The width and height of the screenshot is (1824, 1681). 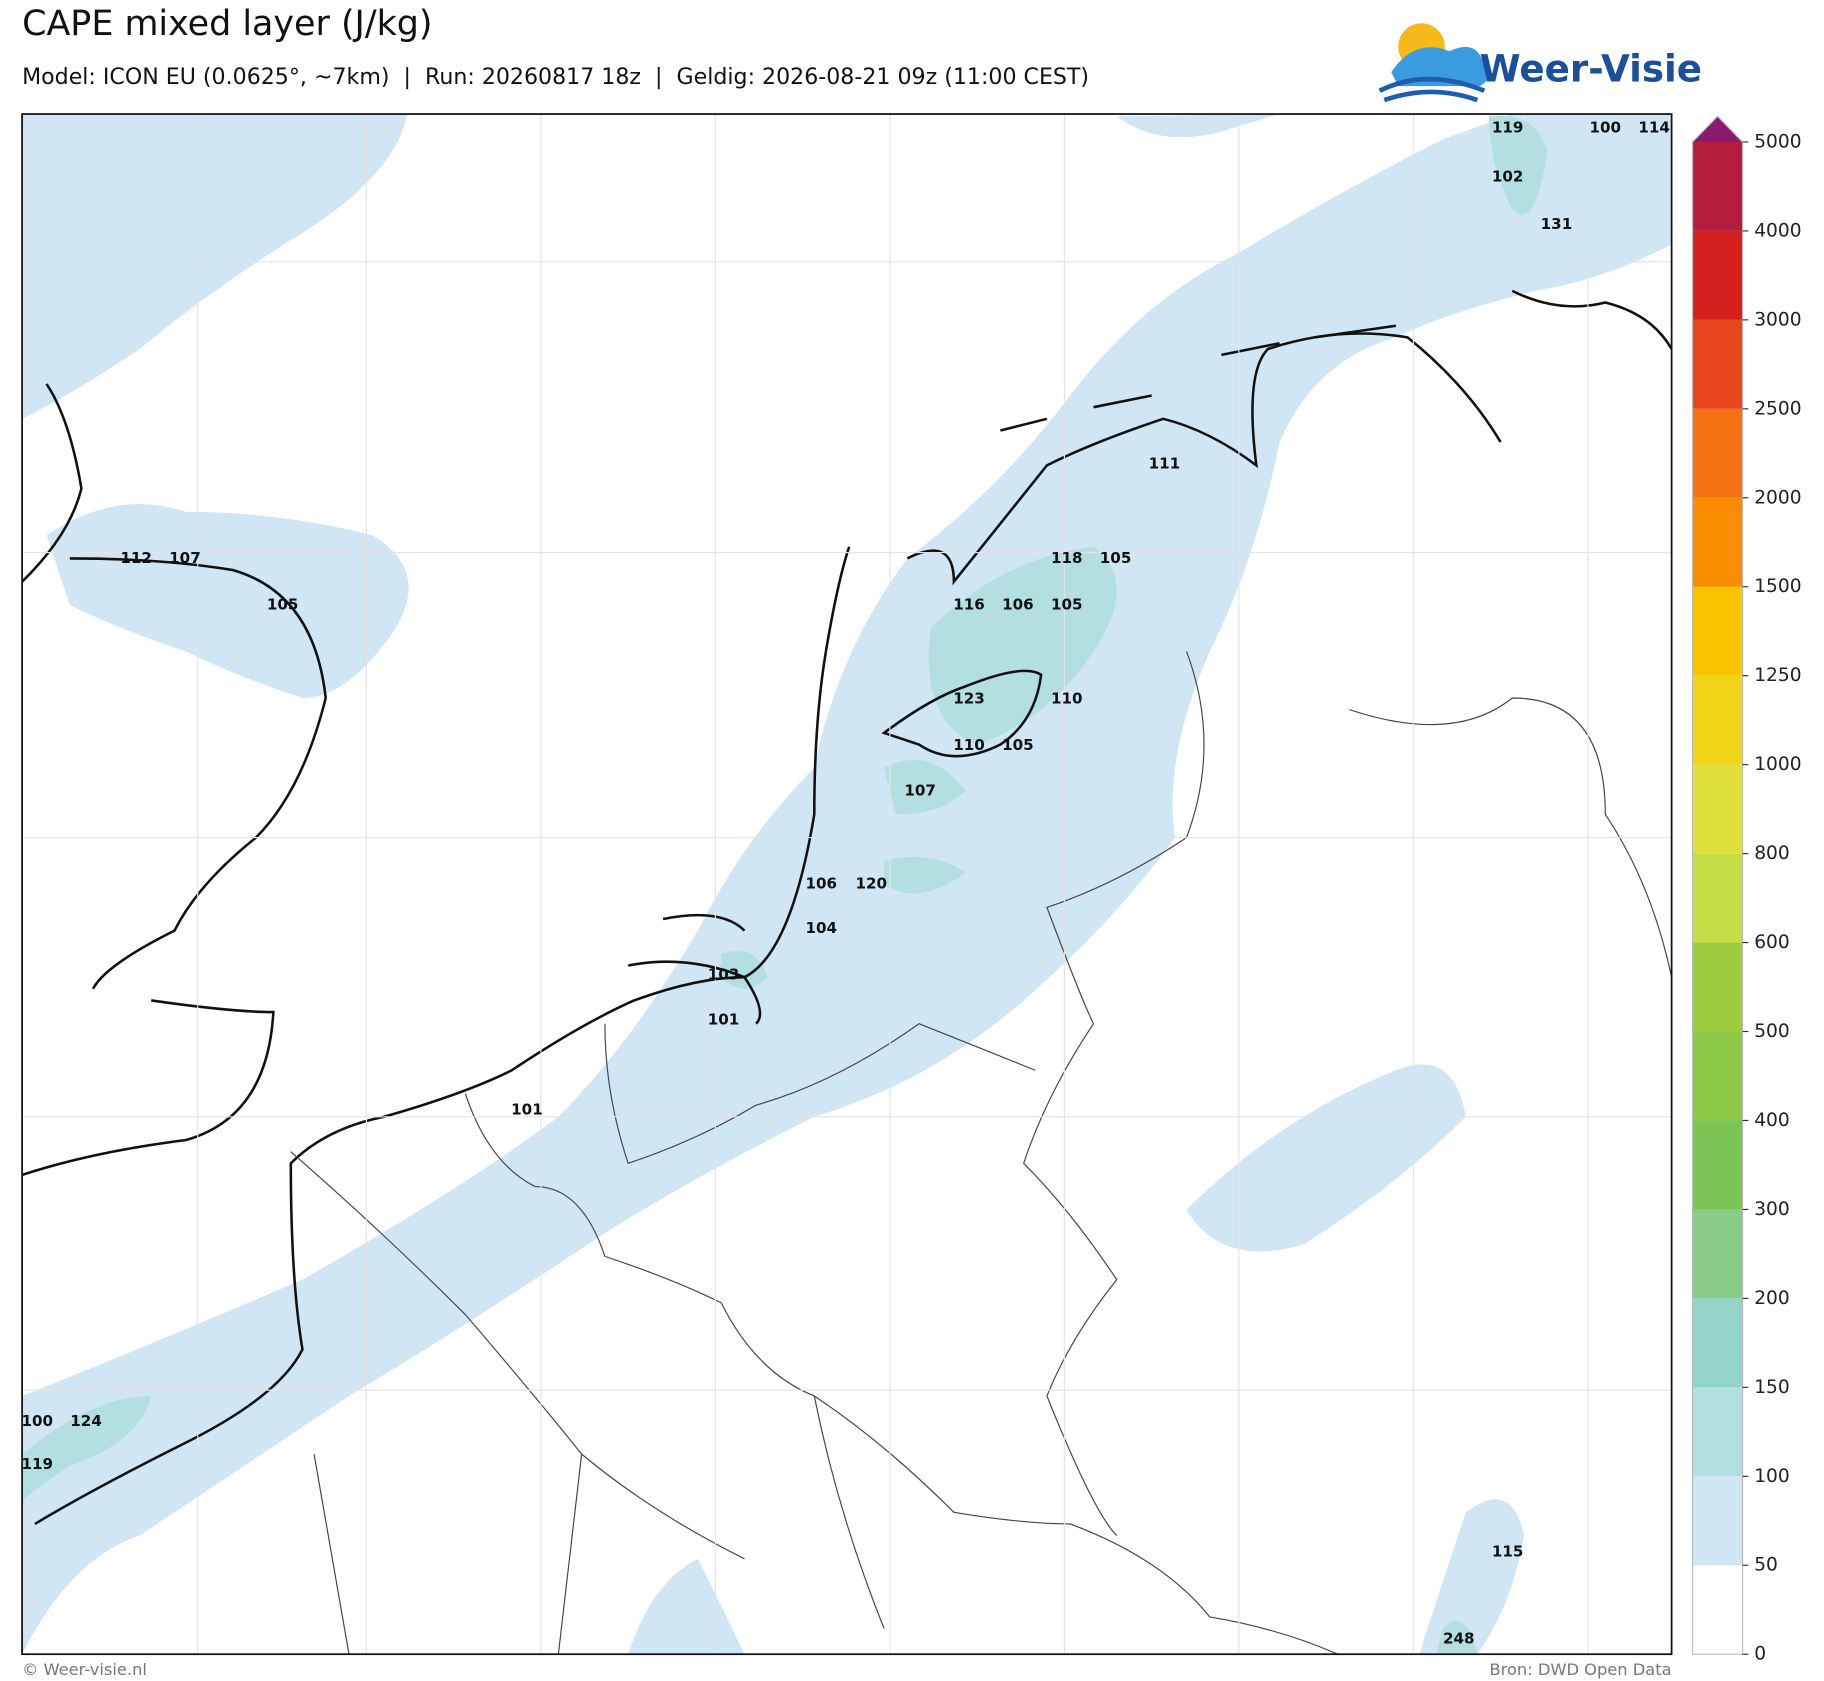 What do you see at coordinates (1508, 1551) in the screenshot?
I see `map-label: 115` at bounding box center [1508, 1551].